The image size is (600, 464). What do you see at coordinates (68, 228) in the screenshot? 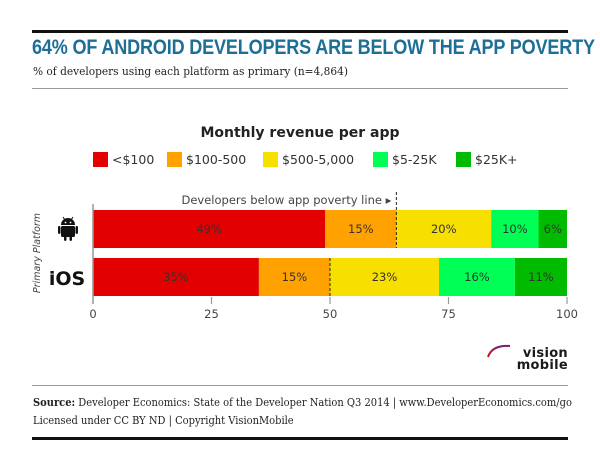
I see `android-icon` at bounding box center [68, 228].